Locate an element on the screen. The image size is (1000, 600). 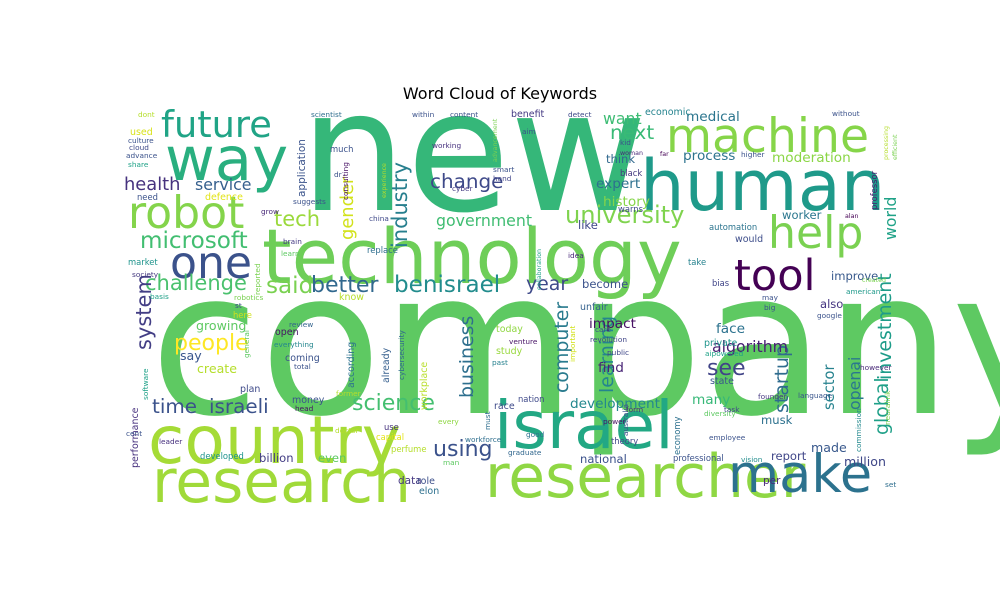
word-create: create is located at coordinates (217, 368).